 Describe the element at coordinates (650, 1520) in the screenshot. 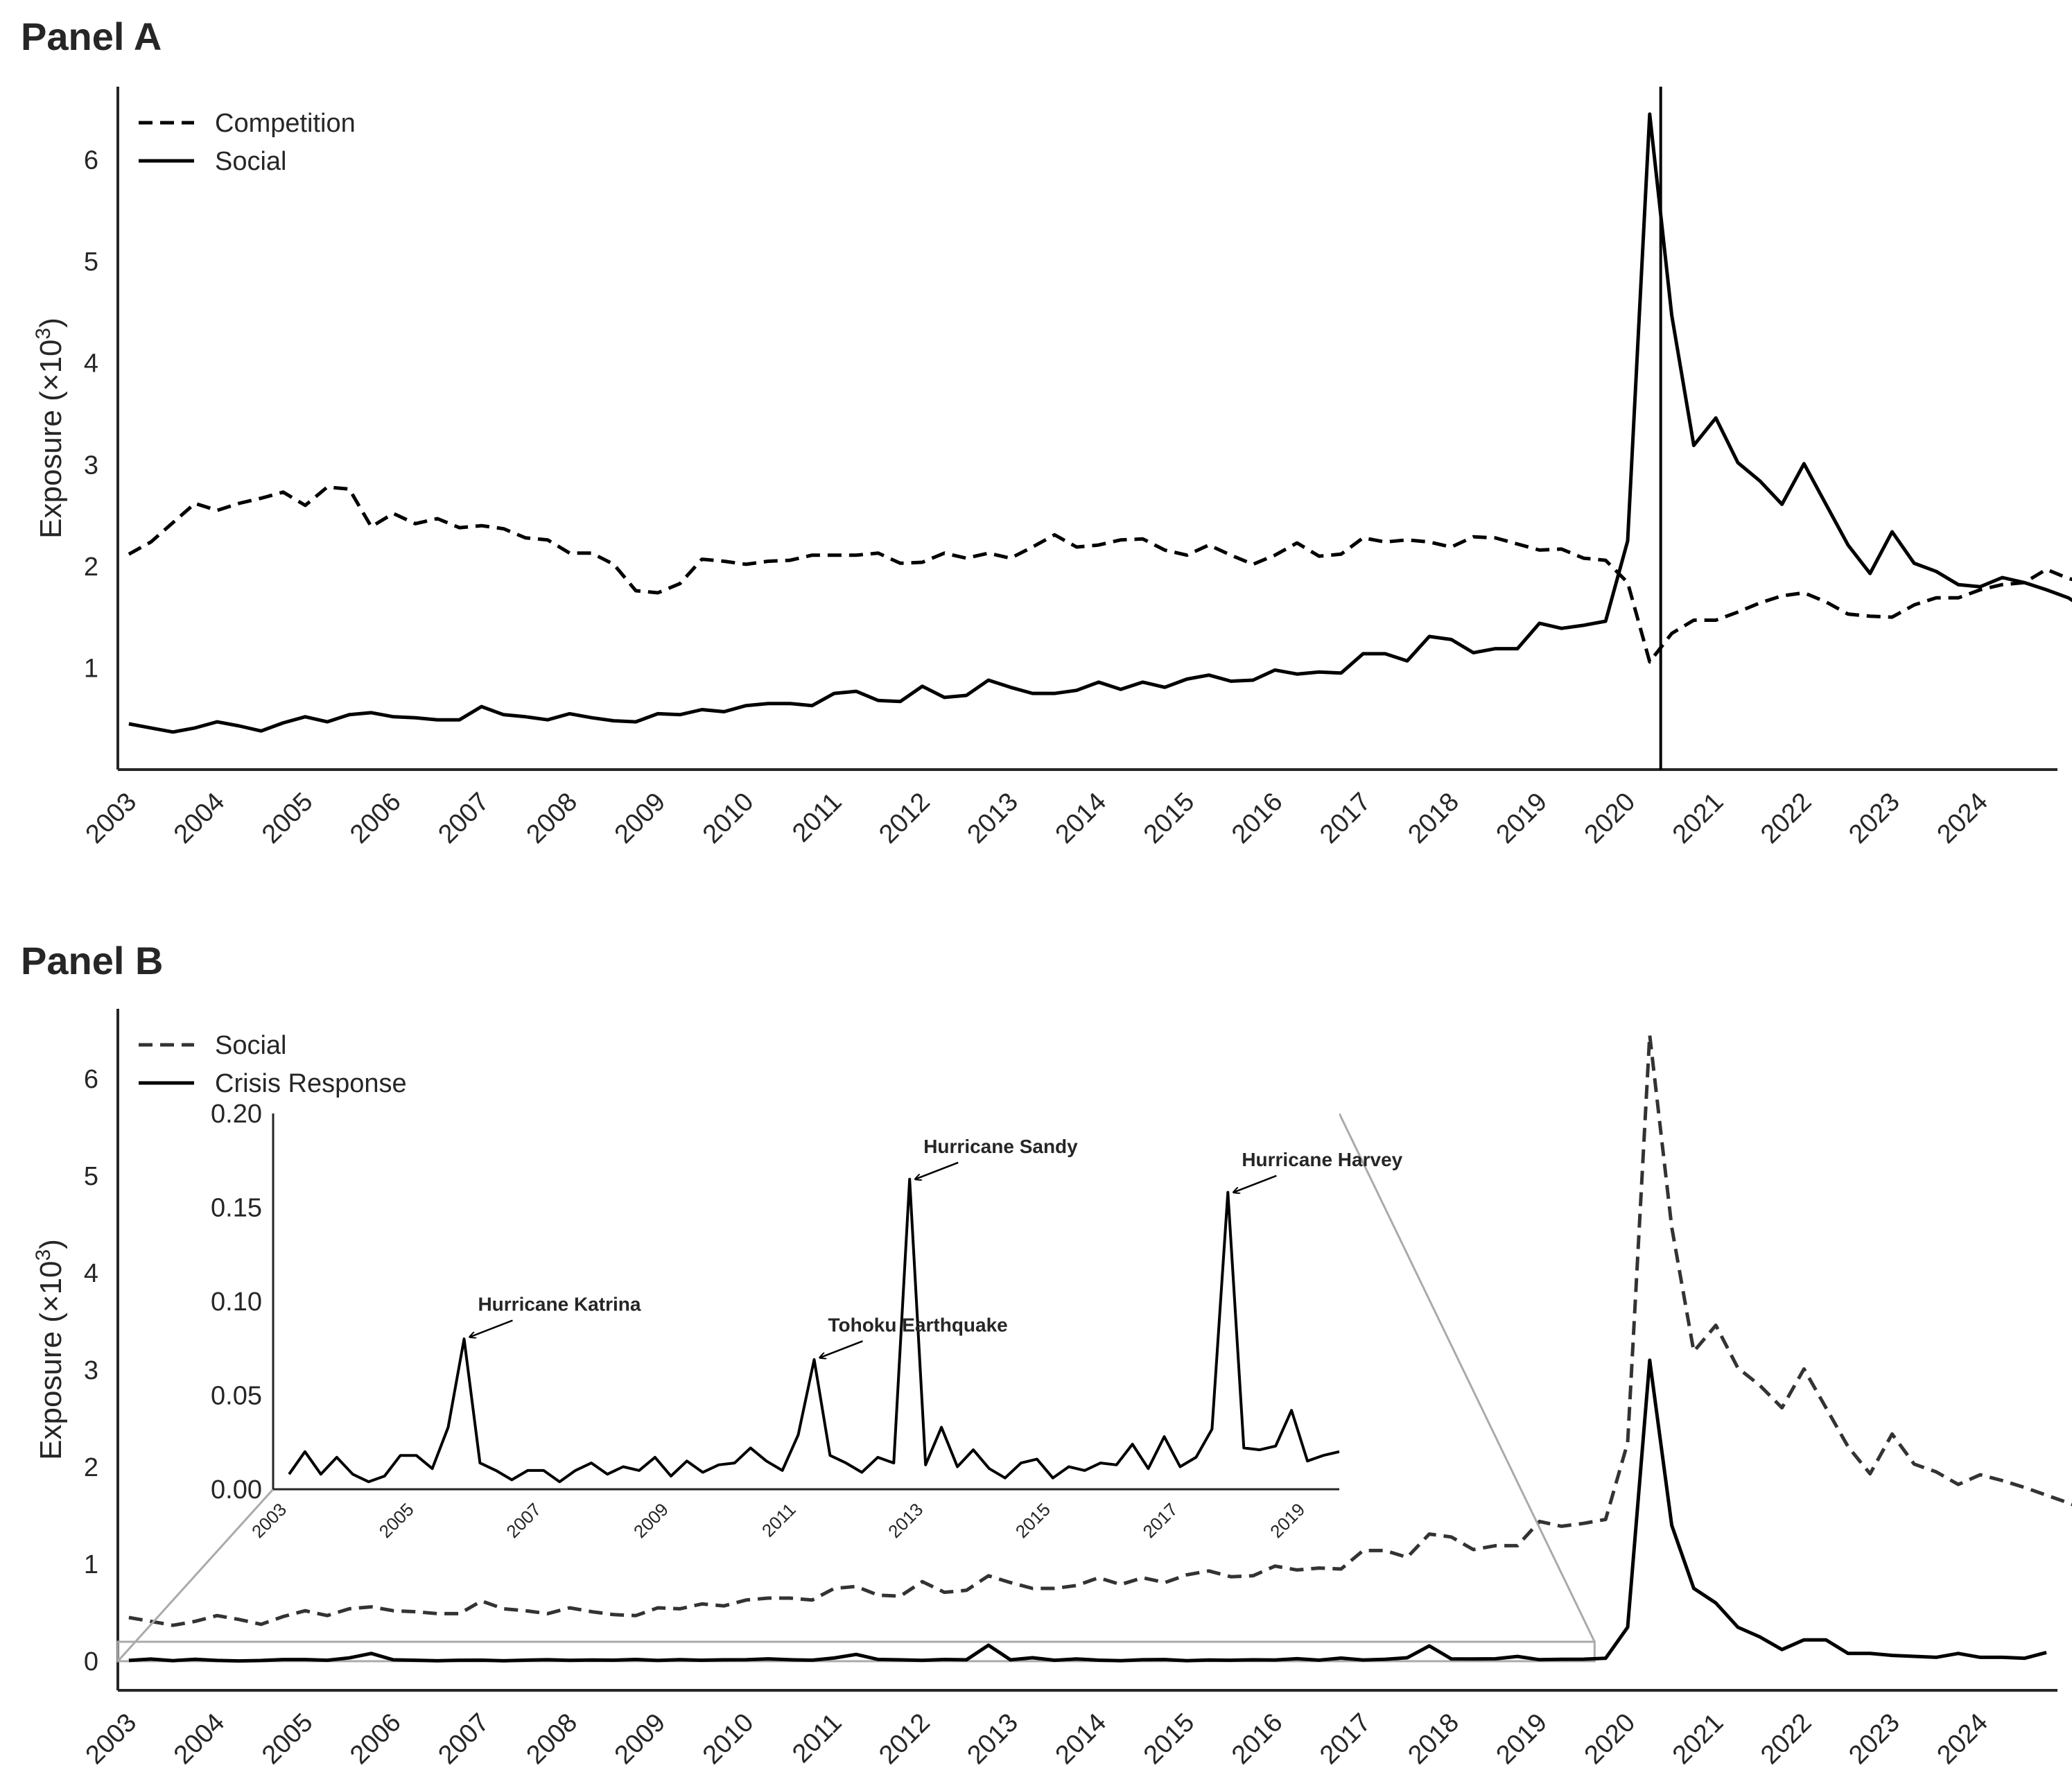

I see `inset-x-tick-label: 2009` at that location.